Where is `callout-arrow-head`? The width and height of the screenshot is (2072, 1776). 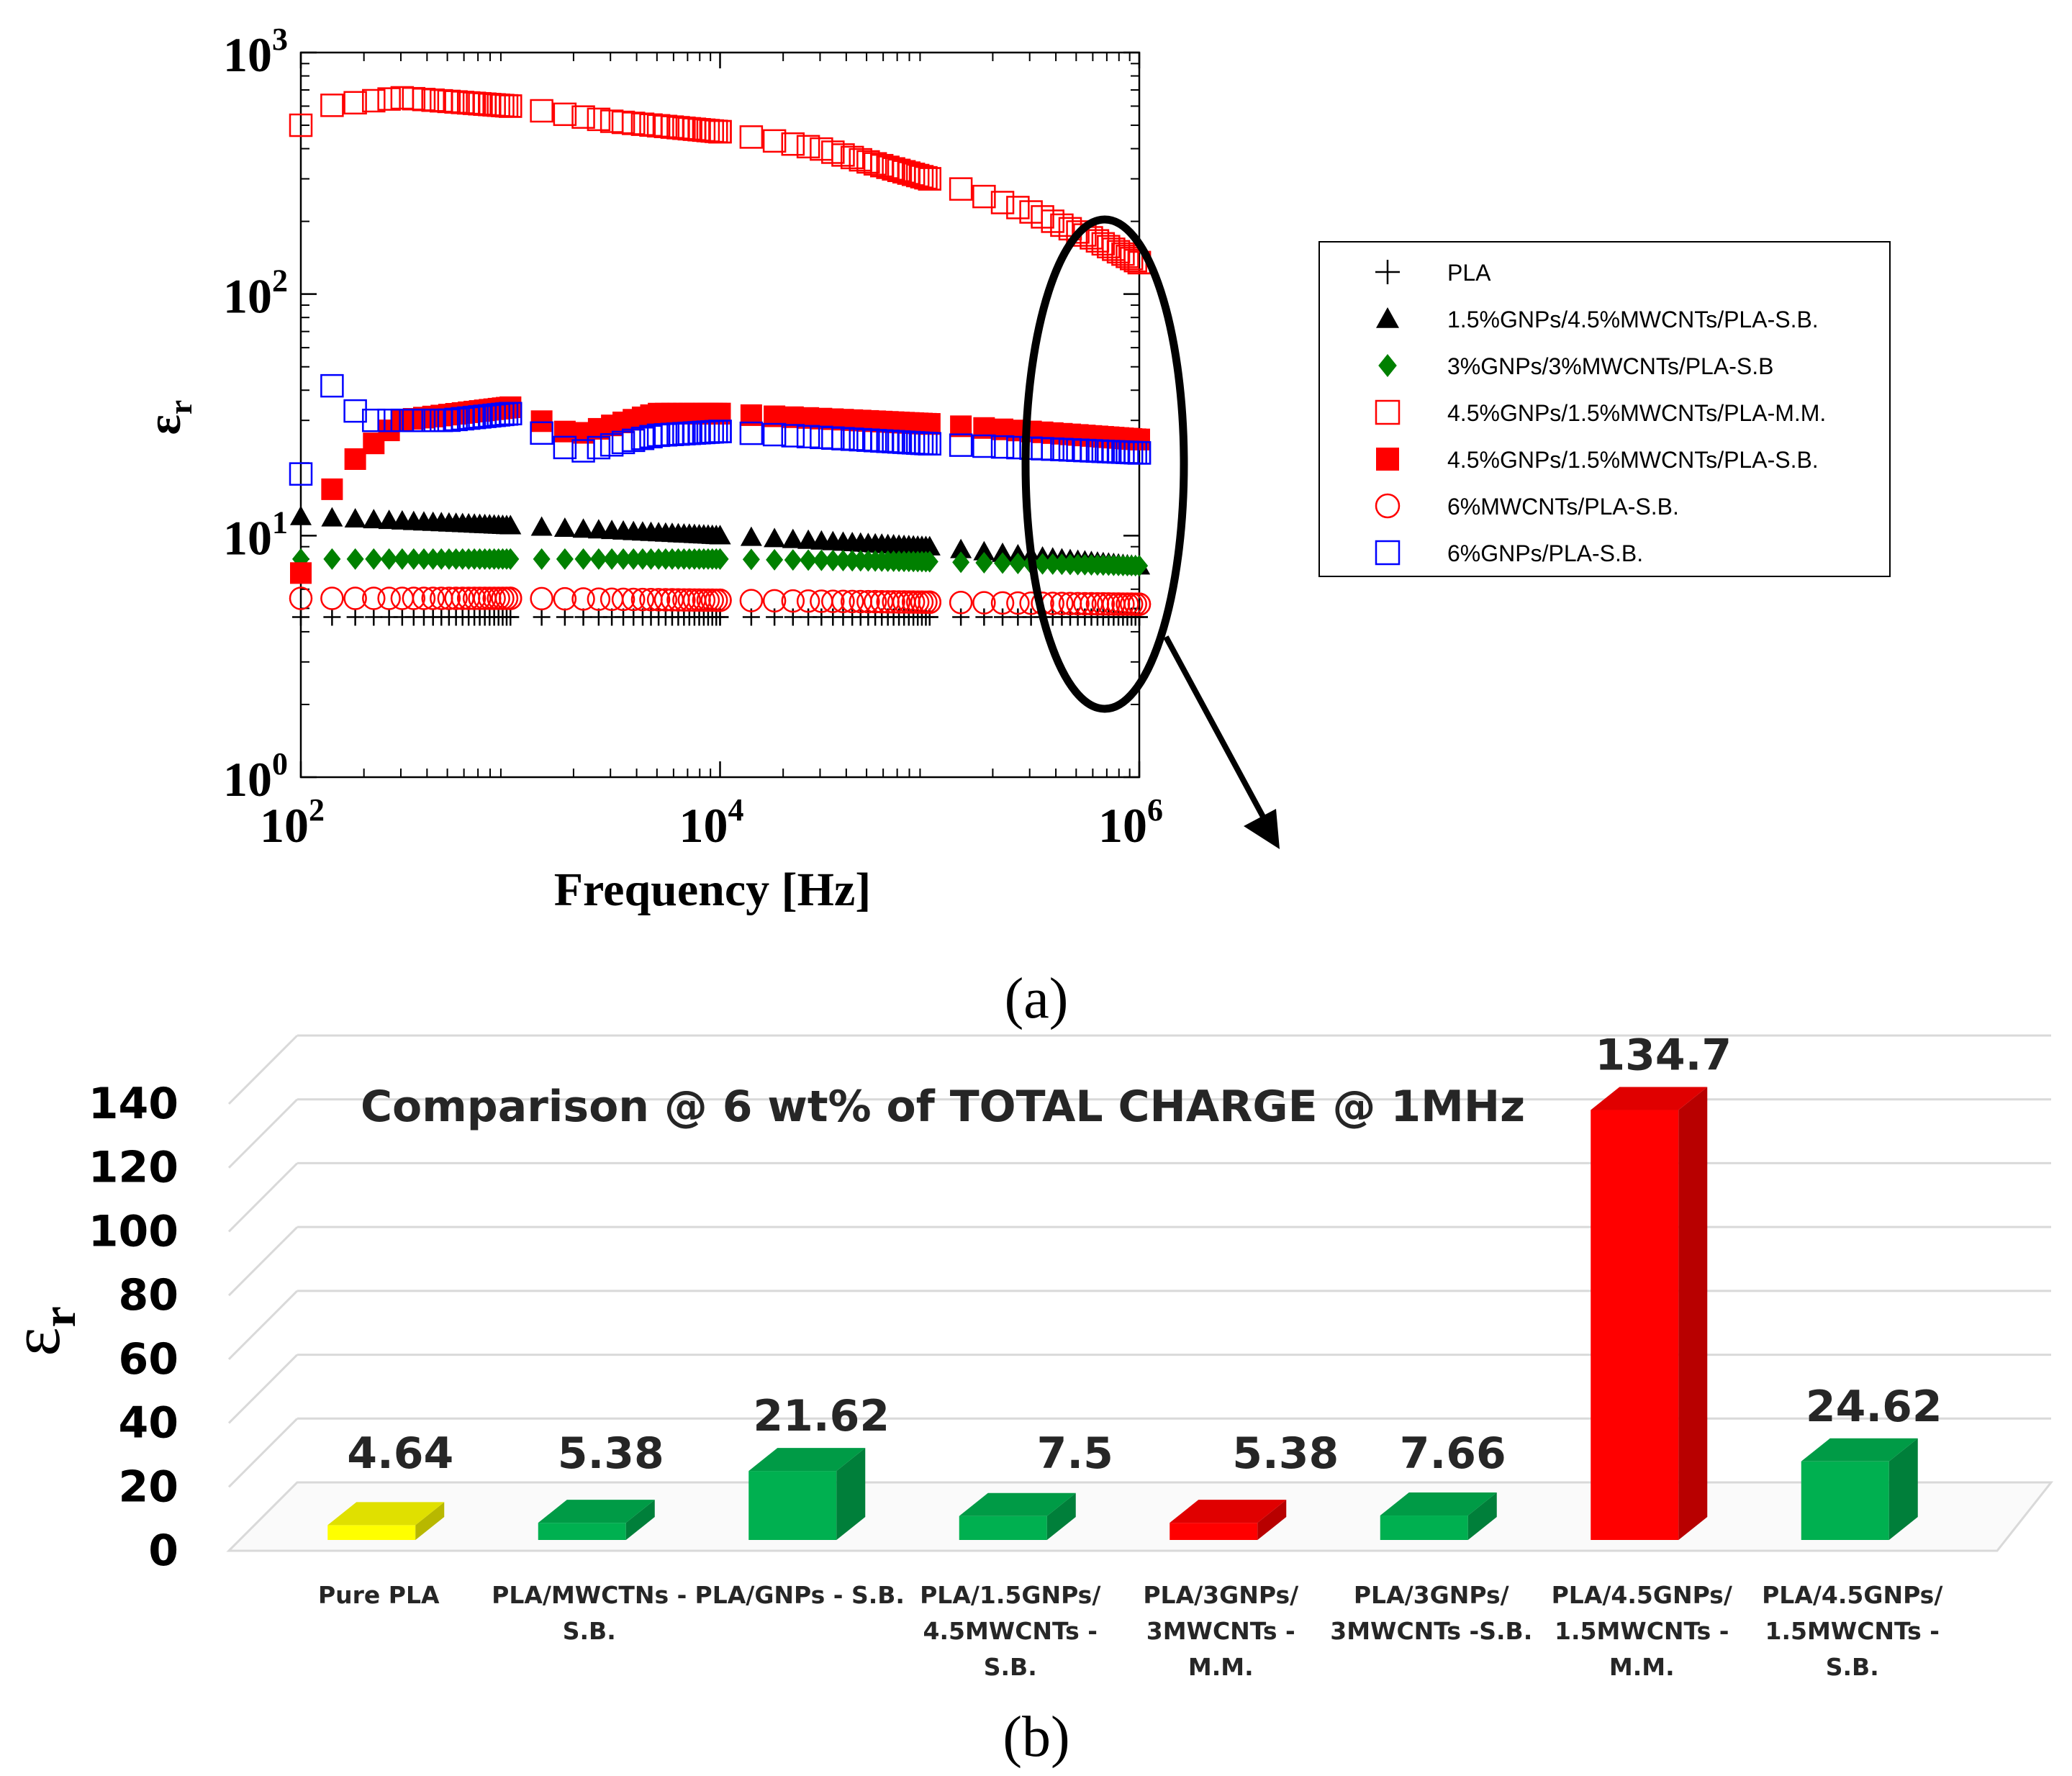
callout-arrow-head is located at coordinates (1262, 829).